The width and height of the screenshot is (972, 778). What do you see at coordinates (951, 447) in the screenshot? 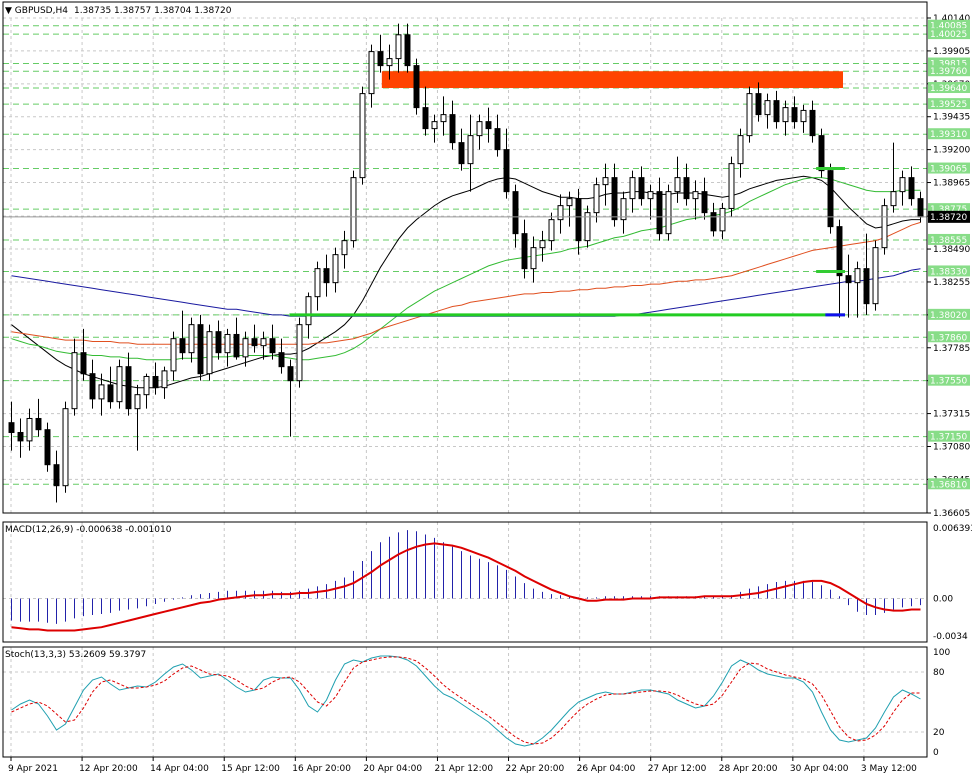
I see `price-tick-label: 1.37080` at bounding box center [951, 447].